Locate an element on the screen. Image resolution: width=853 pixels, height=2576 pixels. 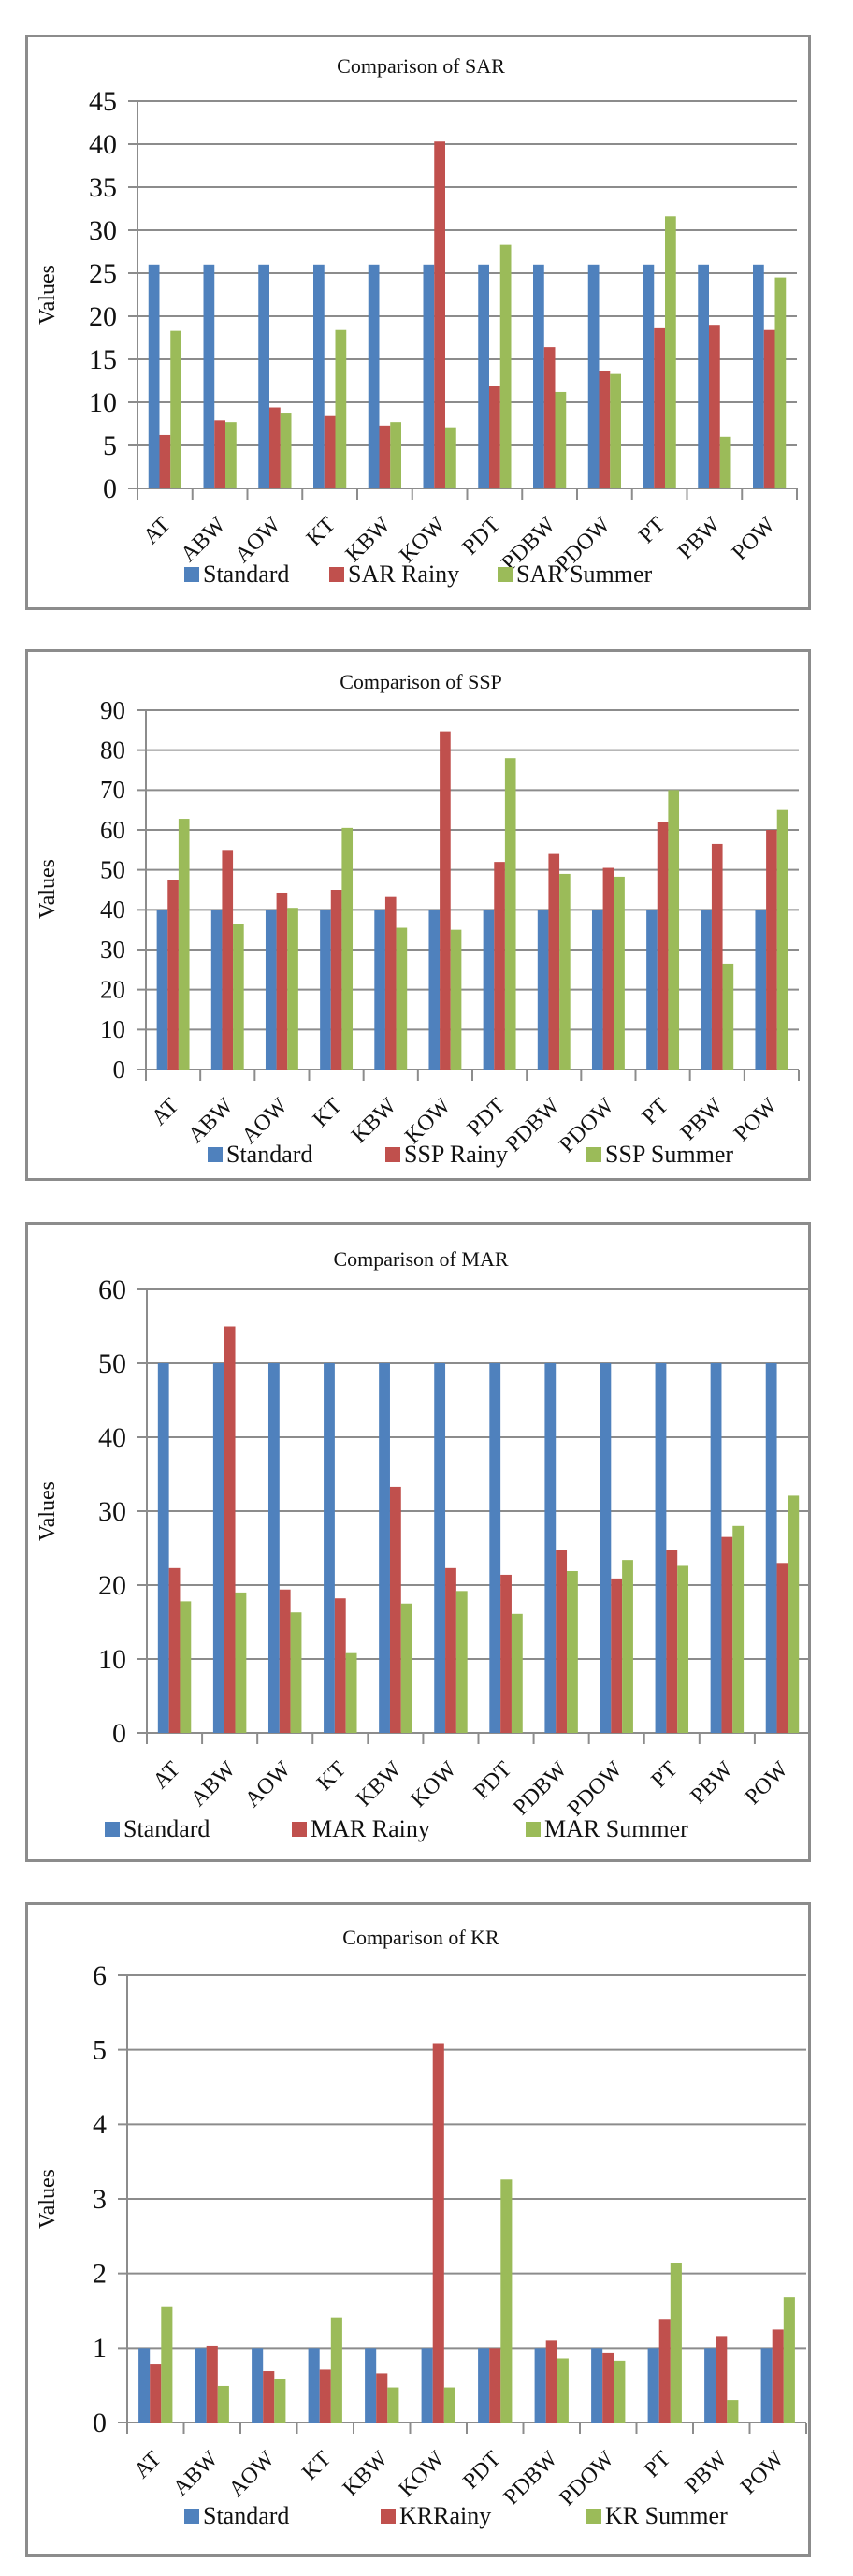
y-tick-label: 80 is located at coordinates (113, 750).